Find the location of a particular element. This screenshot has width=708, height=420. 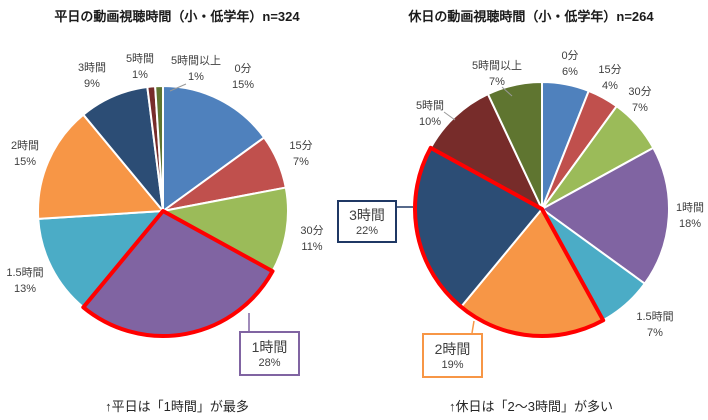

weekday-chart-title: 平日の動画視聴時間（小・低学年）n=324 is located at coordinates (177, 16).